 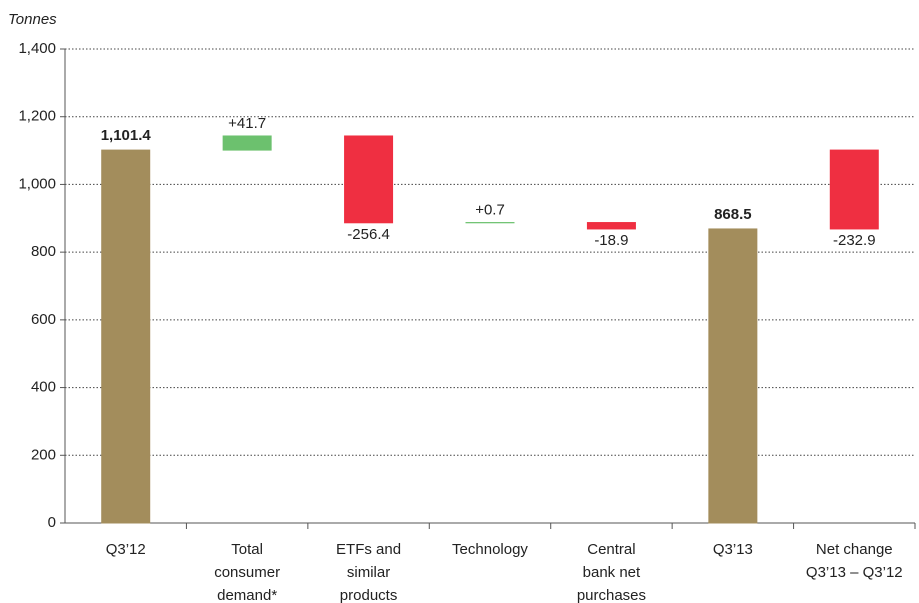 What do you see at coordinates (369, 595) in the screenshot?
I see `x-tick-label: products` at bounding box center [369, 595].